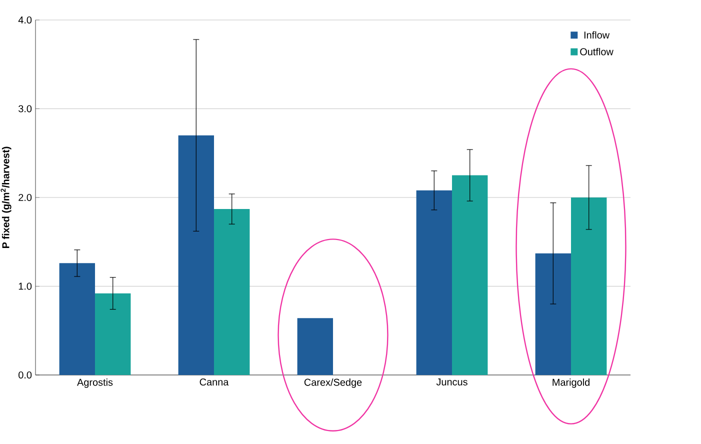 This screenshot has height=444, width=701. Describe the element at coordinates (597, 35) in the screenshot. I see `legend-label: Inflow` at that location.